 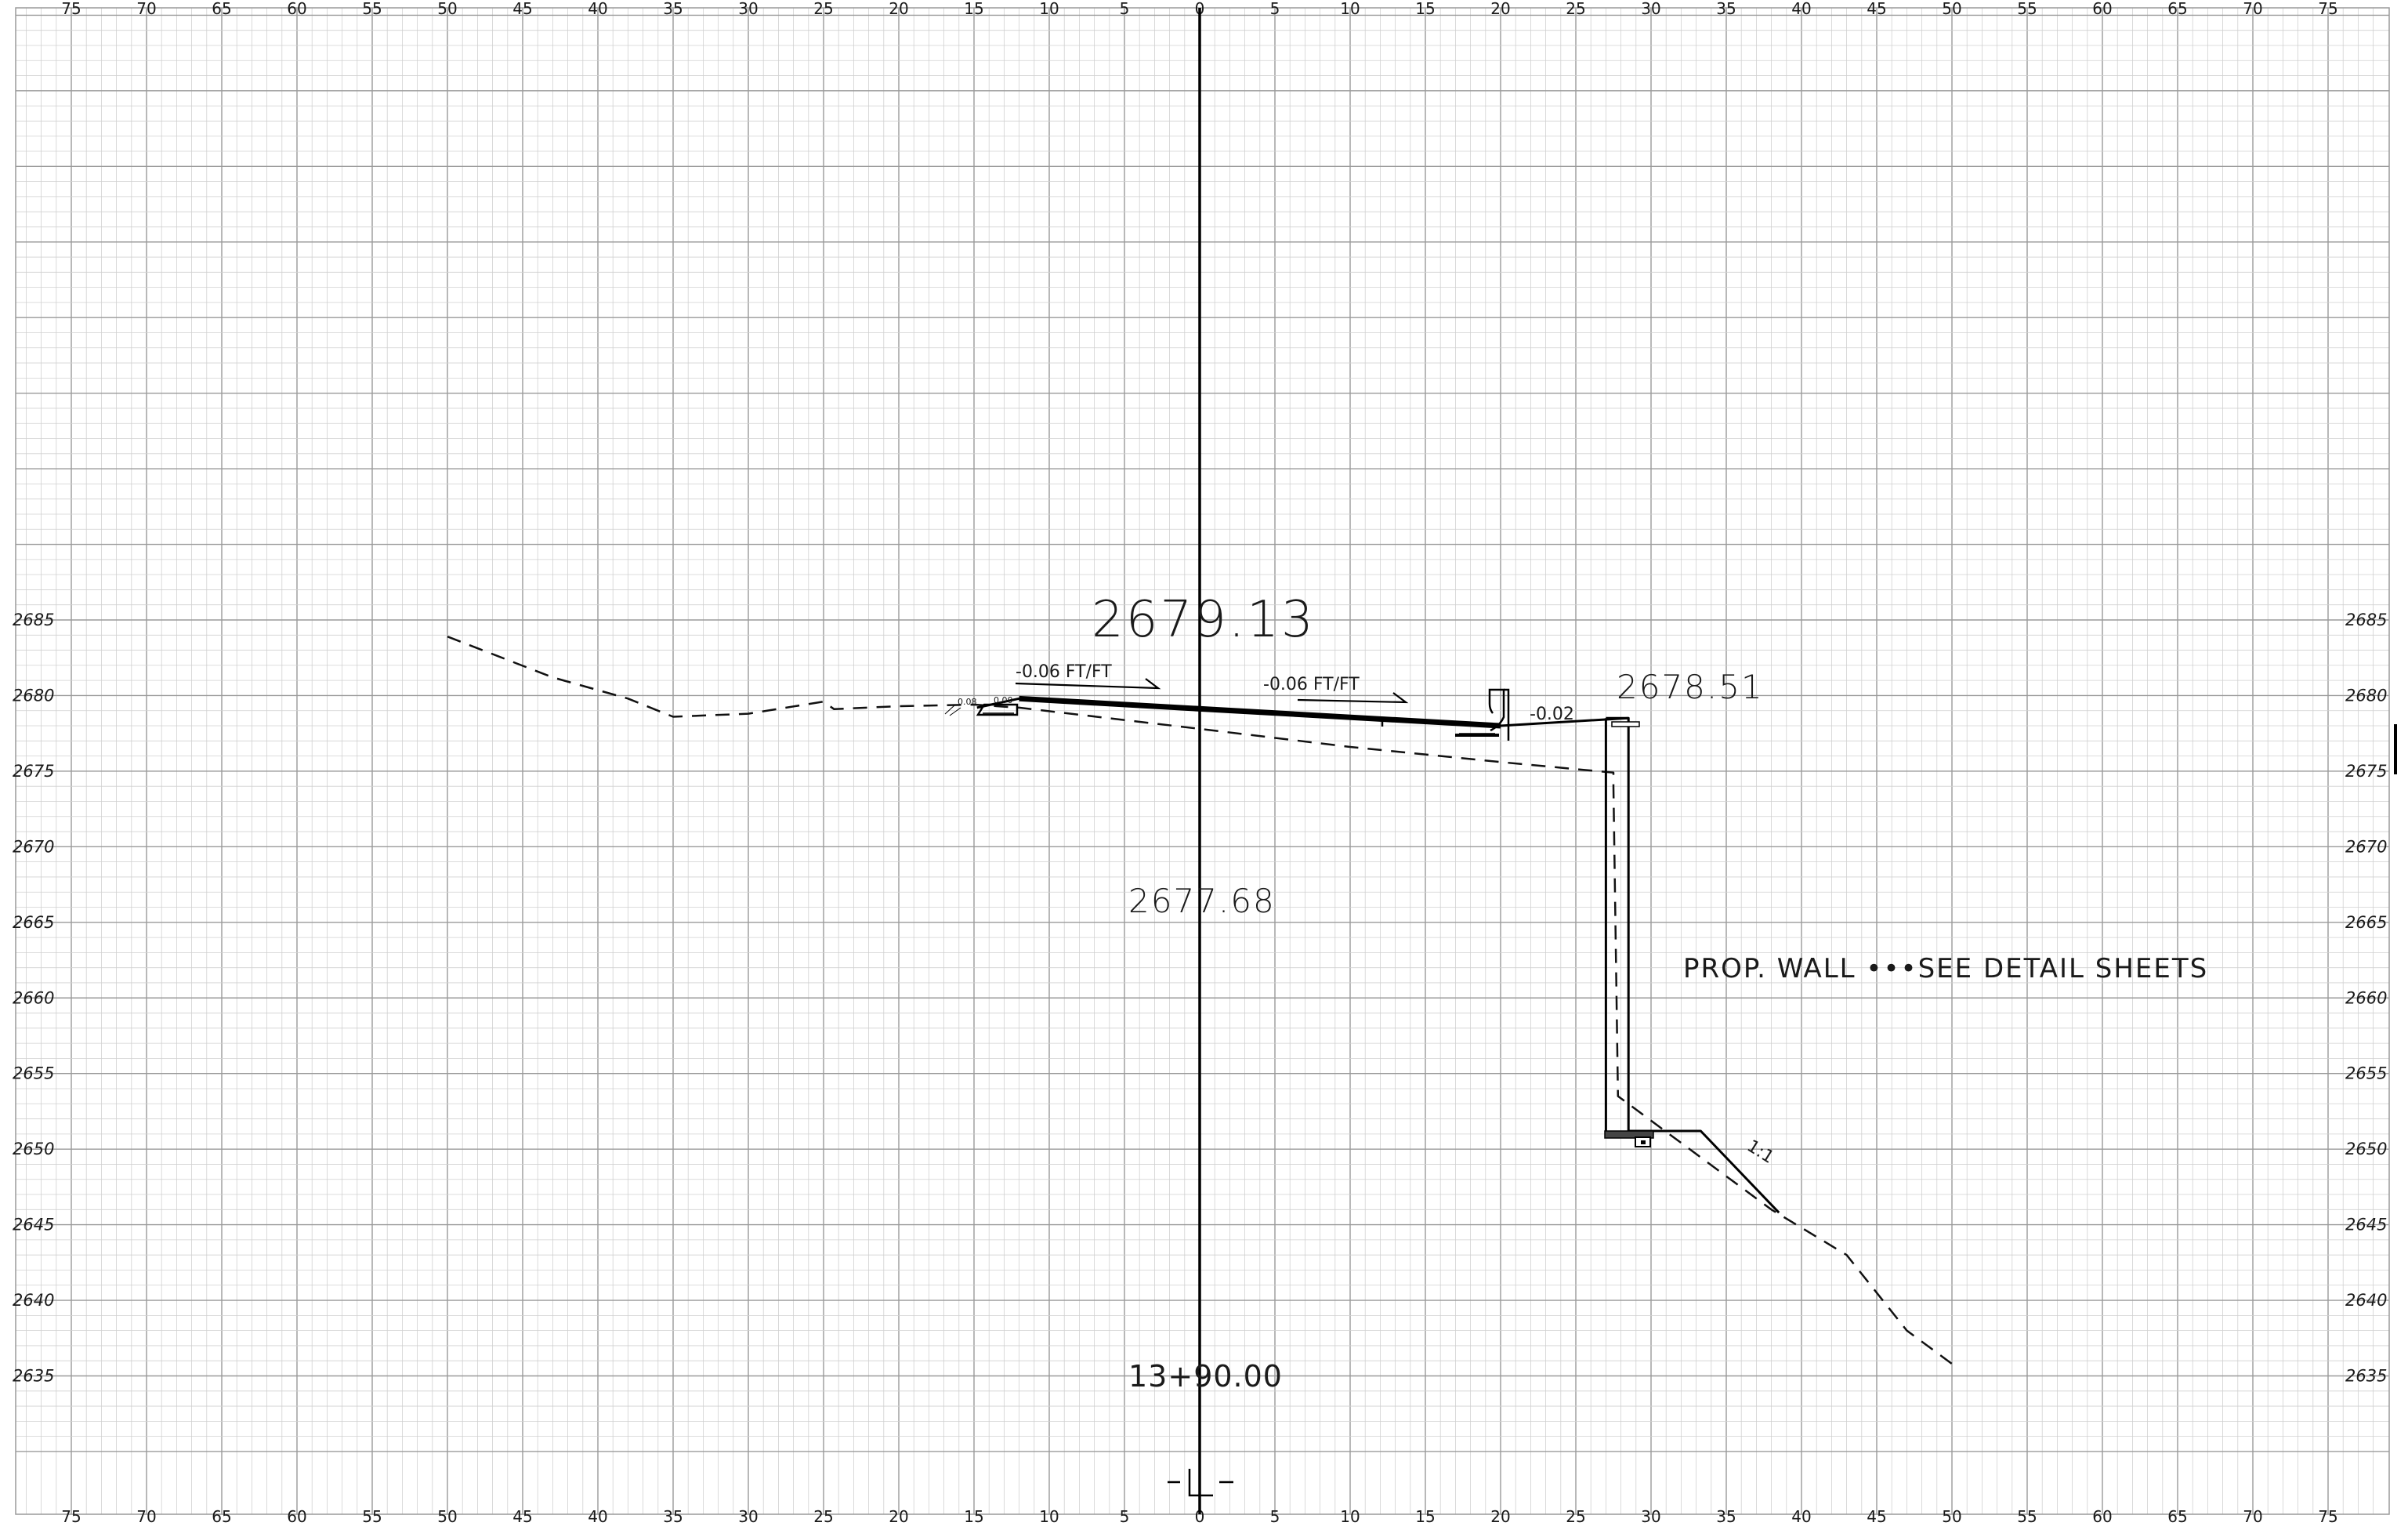 What do you see at coordinates (1212, 691) in the screenshot?
I see `slope-arrows` at bounding box center [1212, 691].